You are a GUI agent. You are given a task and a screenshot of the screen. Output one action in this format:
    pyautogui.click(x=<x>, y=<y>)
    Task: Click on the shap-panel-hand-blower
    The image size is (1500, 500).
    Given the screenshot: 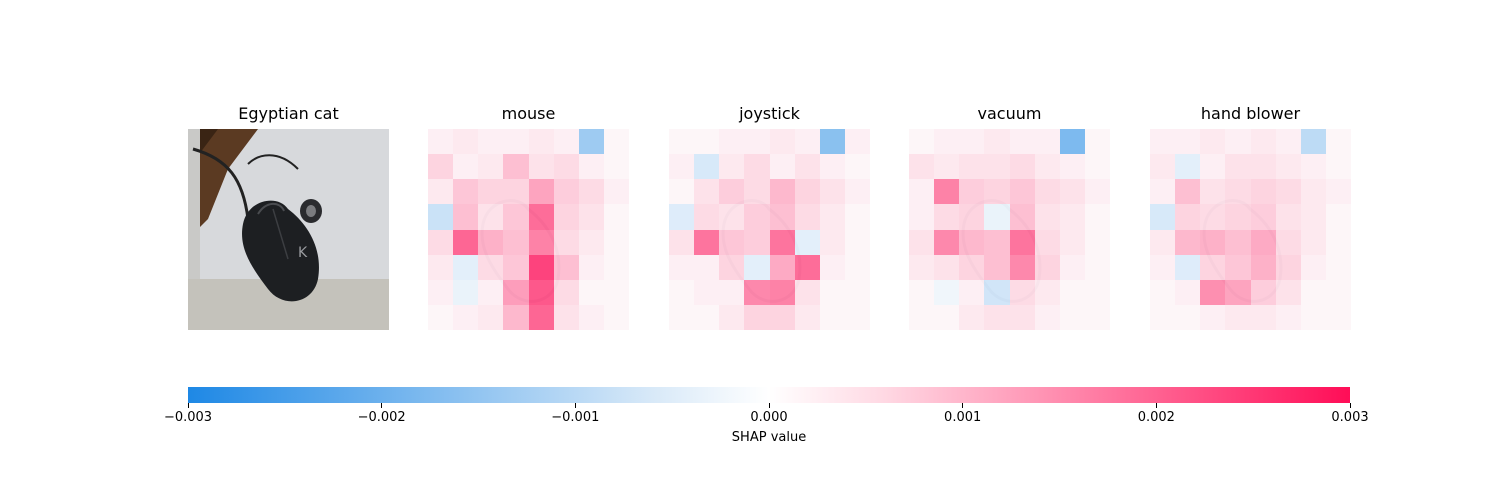 What is the action you would take?
    pyautogui.click(x=1250, y=229)
    